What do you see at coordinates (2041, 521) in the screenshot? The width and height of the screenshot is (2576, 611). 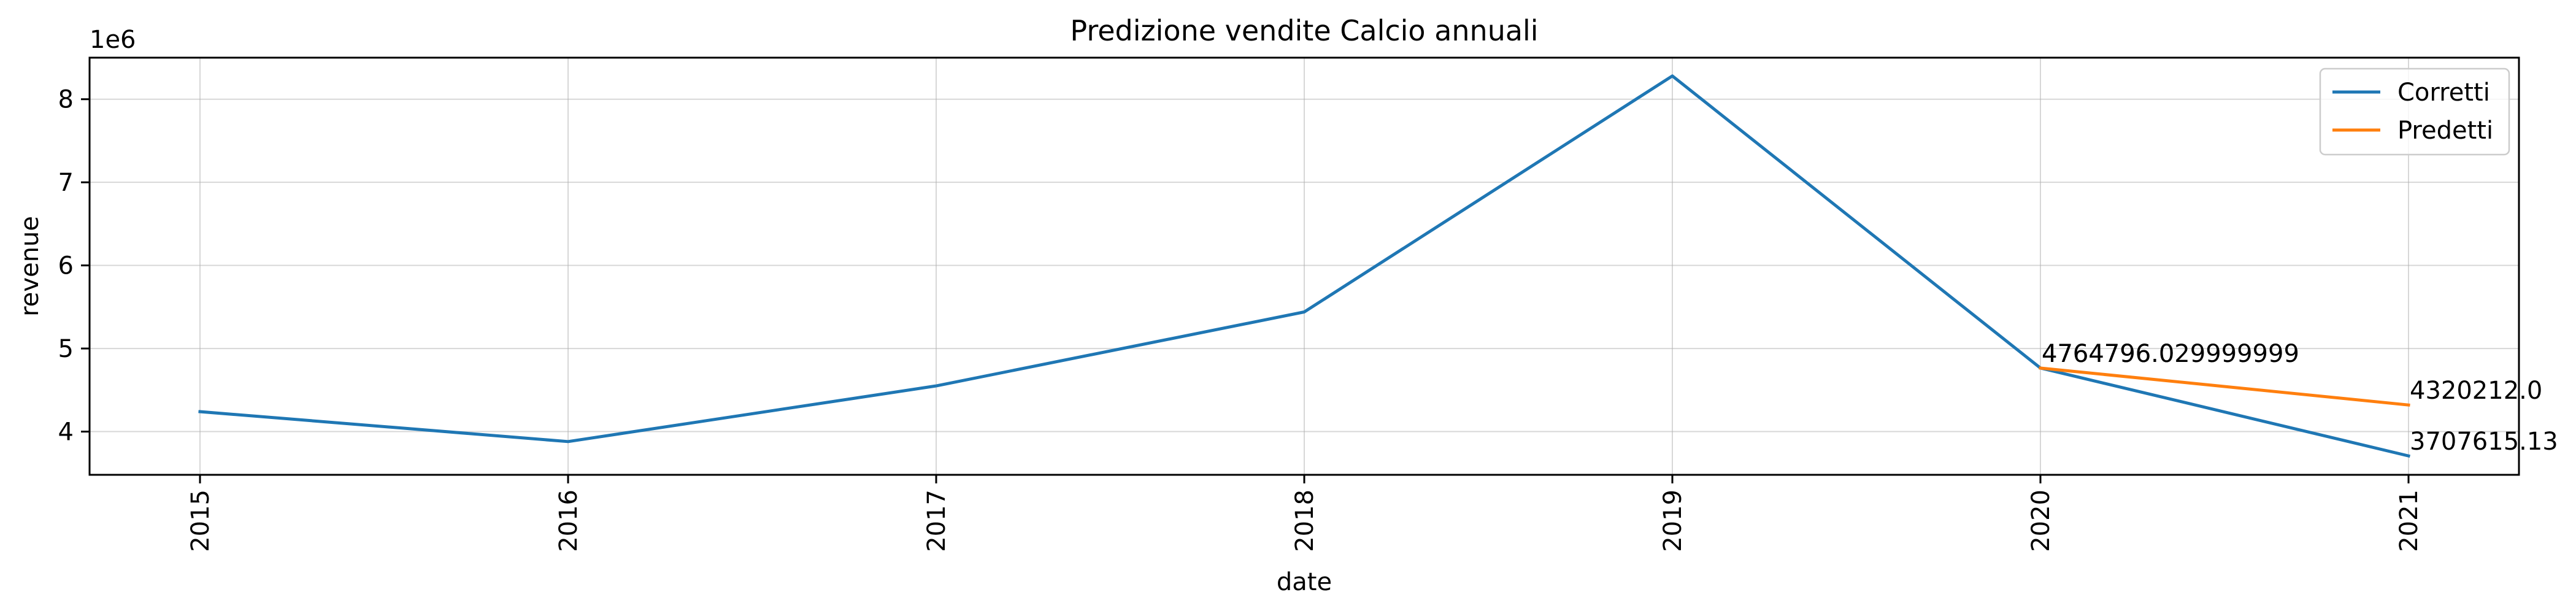 I see `x-tick-label: 2020` at bounding box center [2041, 521].